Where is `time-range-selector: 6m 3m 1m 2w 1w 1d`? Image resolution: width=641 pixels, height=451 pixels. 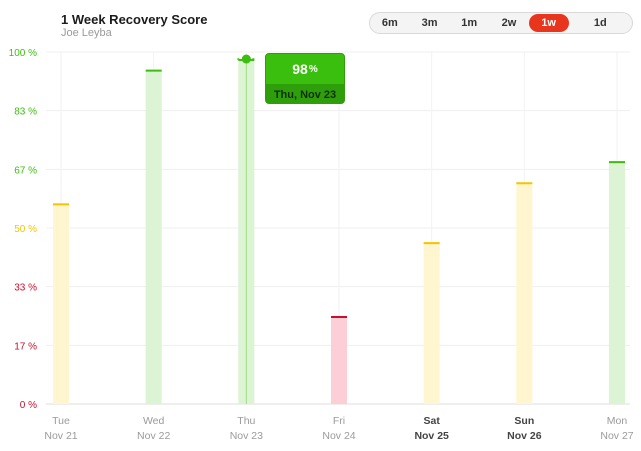
time-range-selector: 6m 3m 1m 2w 1w 1d is located at coordinates (501, 23).